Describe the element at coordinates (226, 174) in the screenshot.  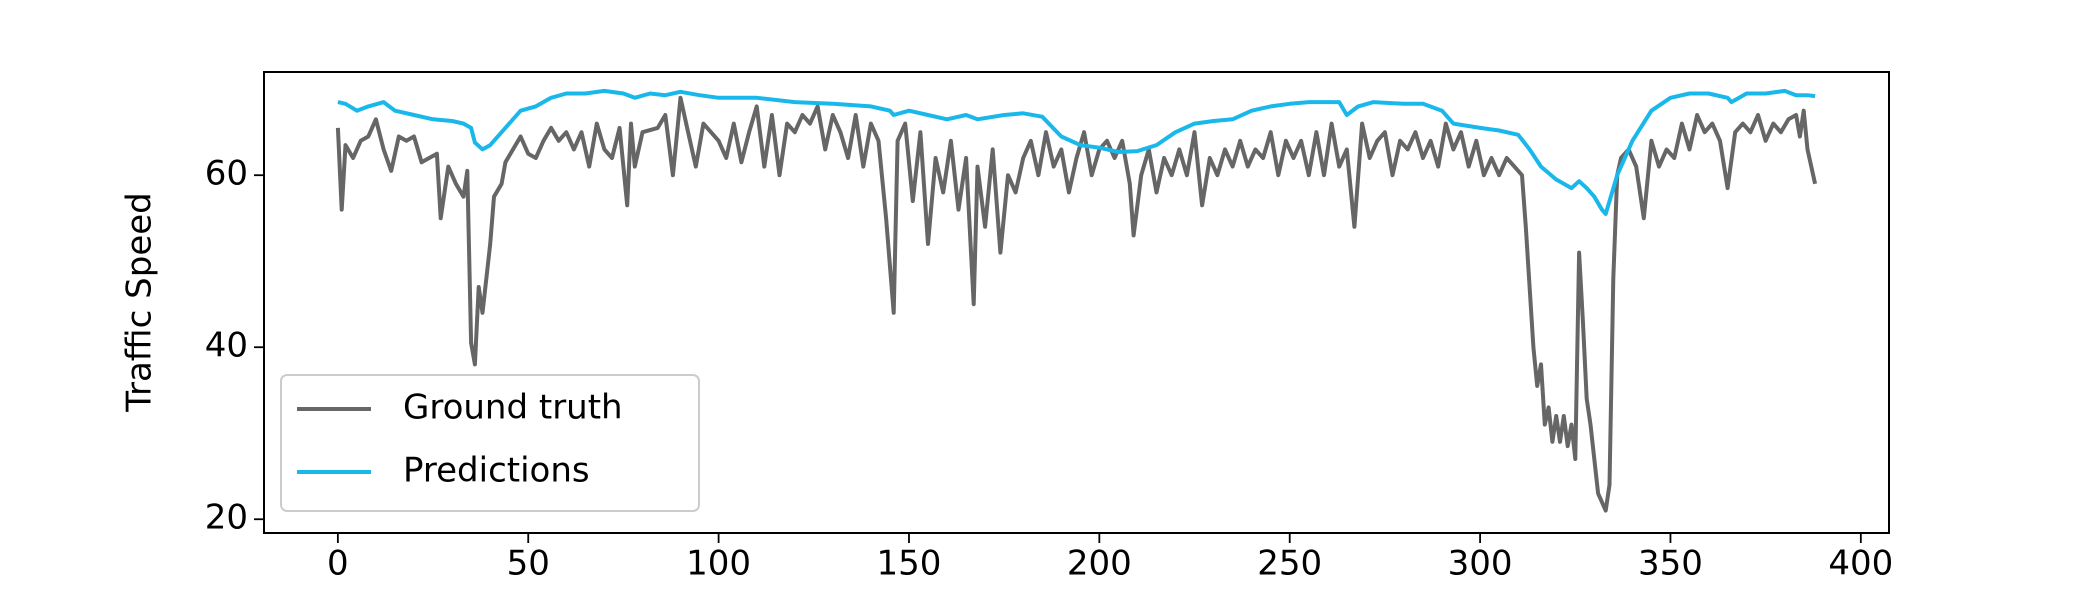
I see `y-tick-label: 60` at that location.